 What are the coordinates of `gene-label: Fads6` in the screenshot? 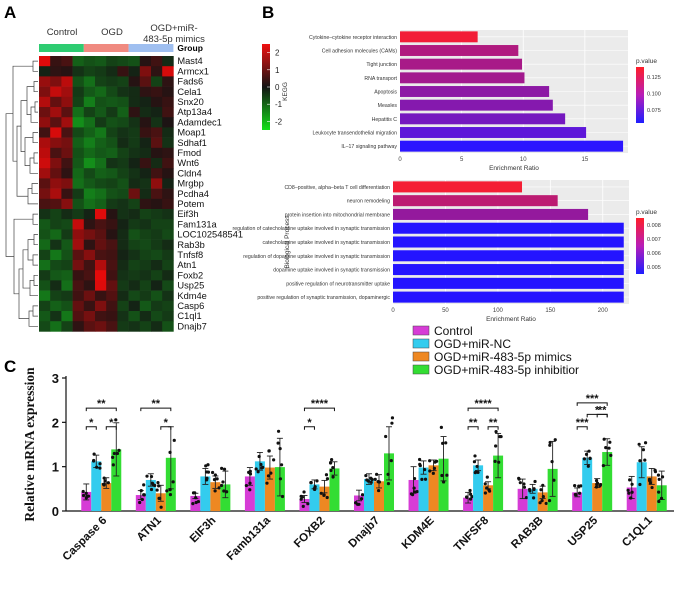 It's located at (190, 82).